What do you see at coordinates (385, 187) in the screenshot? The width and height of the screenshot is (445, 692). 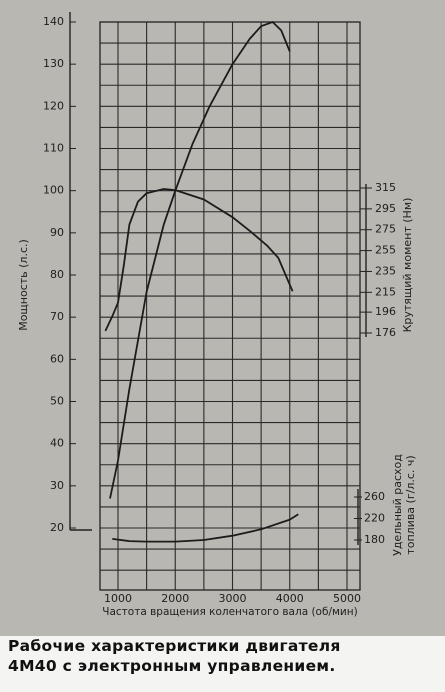 I see `y2-tick-label: 315` at bounding box center [385, 187].